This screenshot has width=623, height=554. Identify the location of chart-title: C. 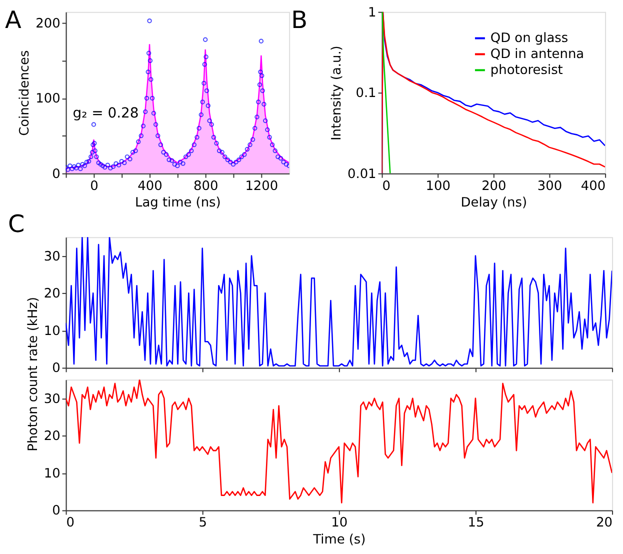
(16, 224).